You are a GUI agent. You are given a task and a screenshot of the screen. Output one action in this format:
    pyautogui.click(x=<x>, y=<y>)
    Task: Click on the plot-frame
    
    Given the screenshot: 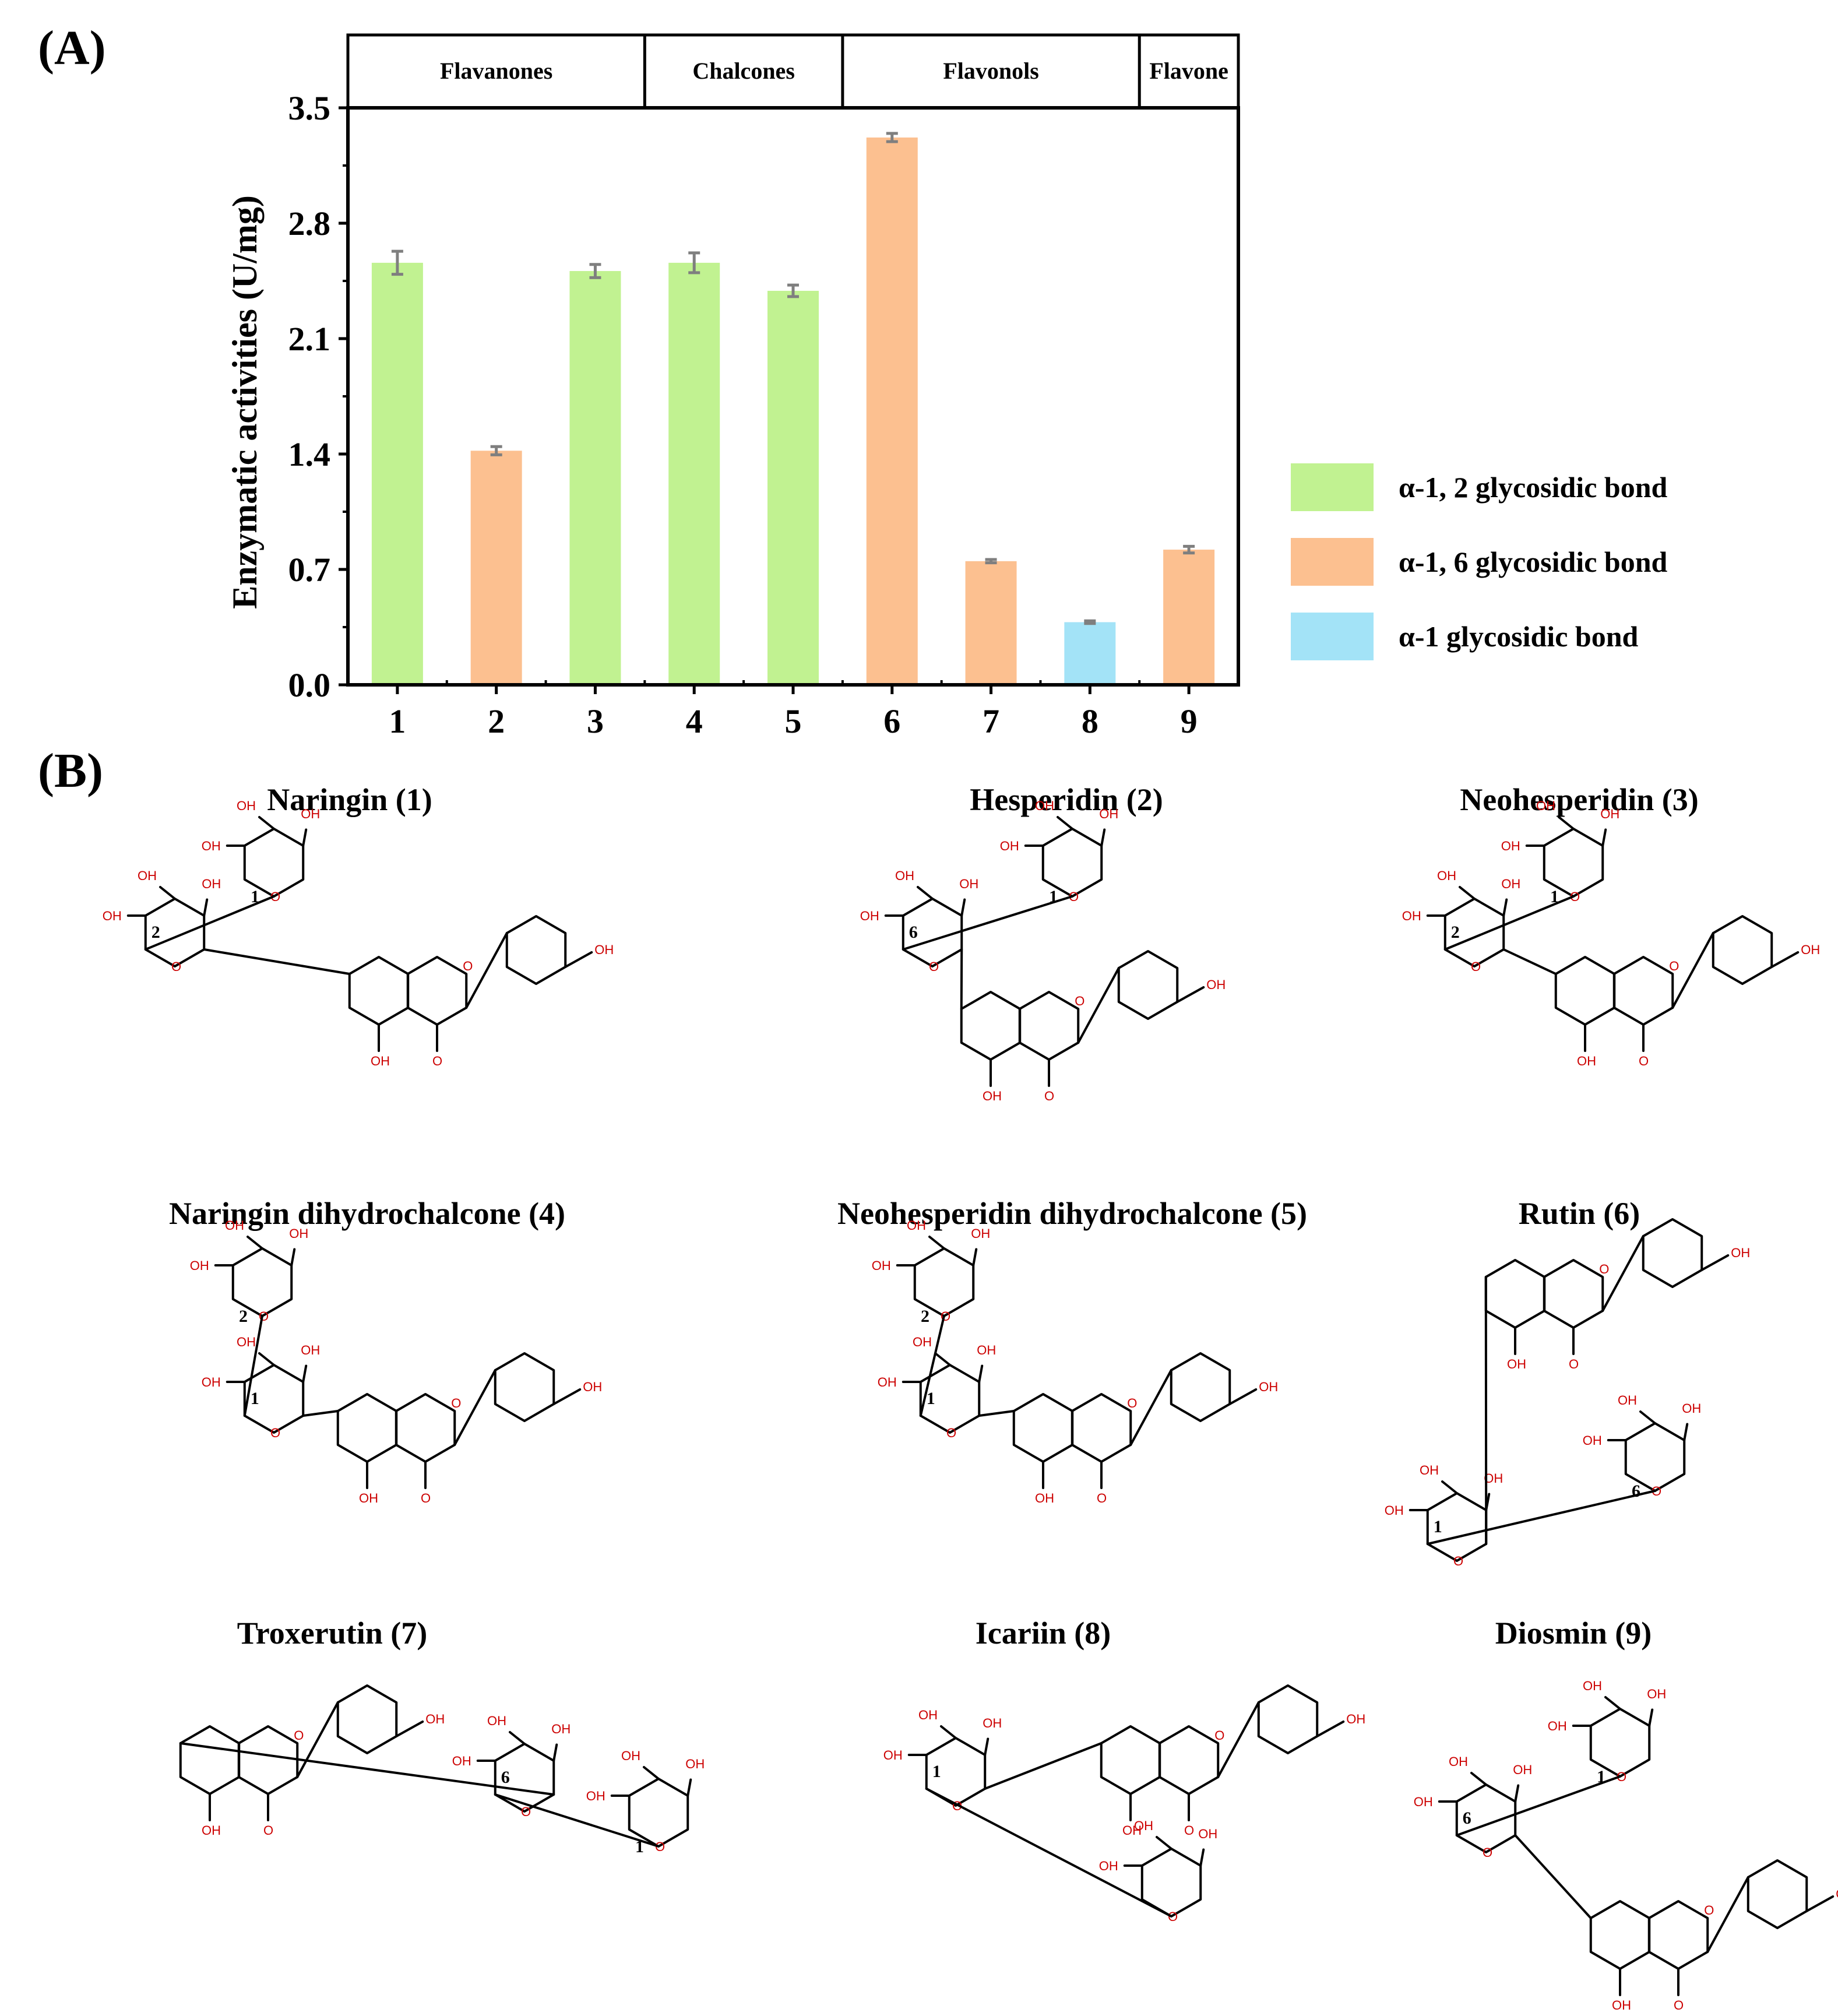 What is the action you would take?
    pyautogui.click(x=793, y=396)
    